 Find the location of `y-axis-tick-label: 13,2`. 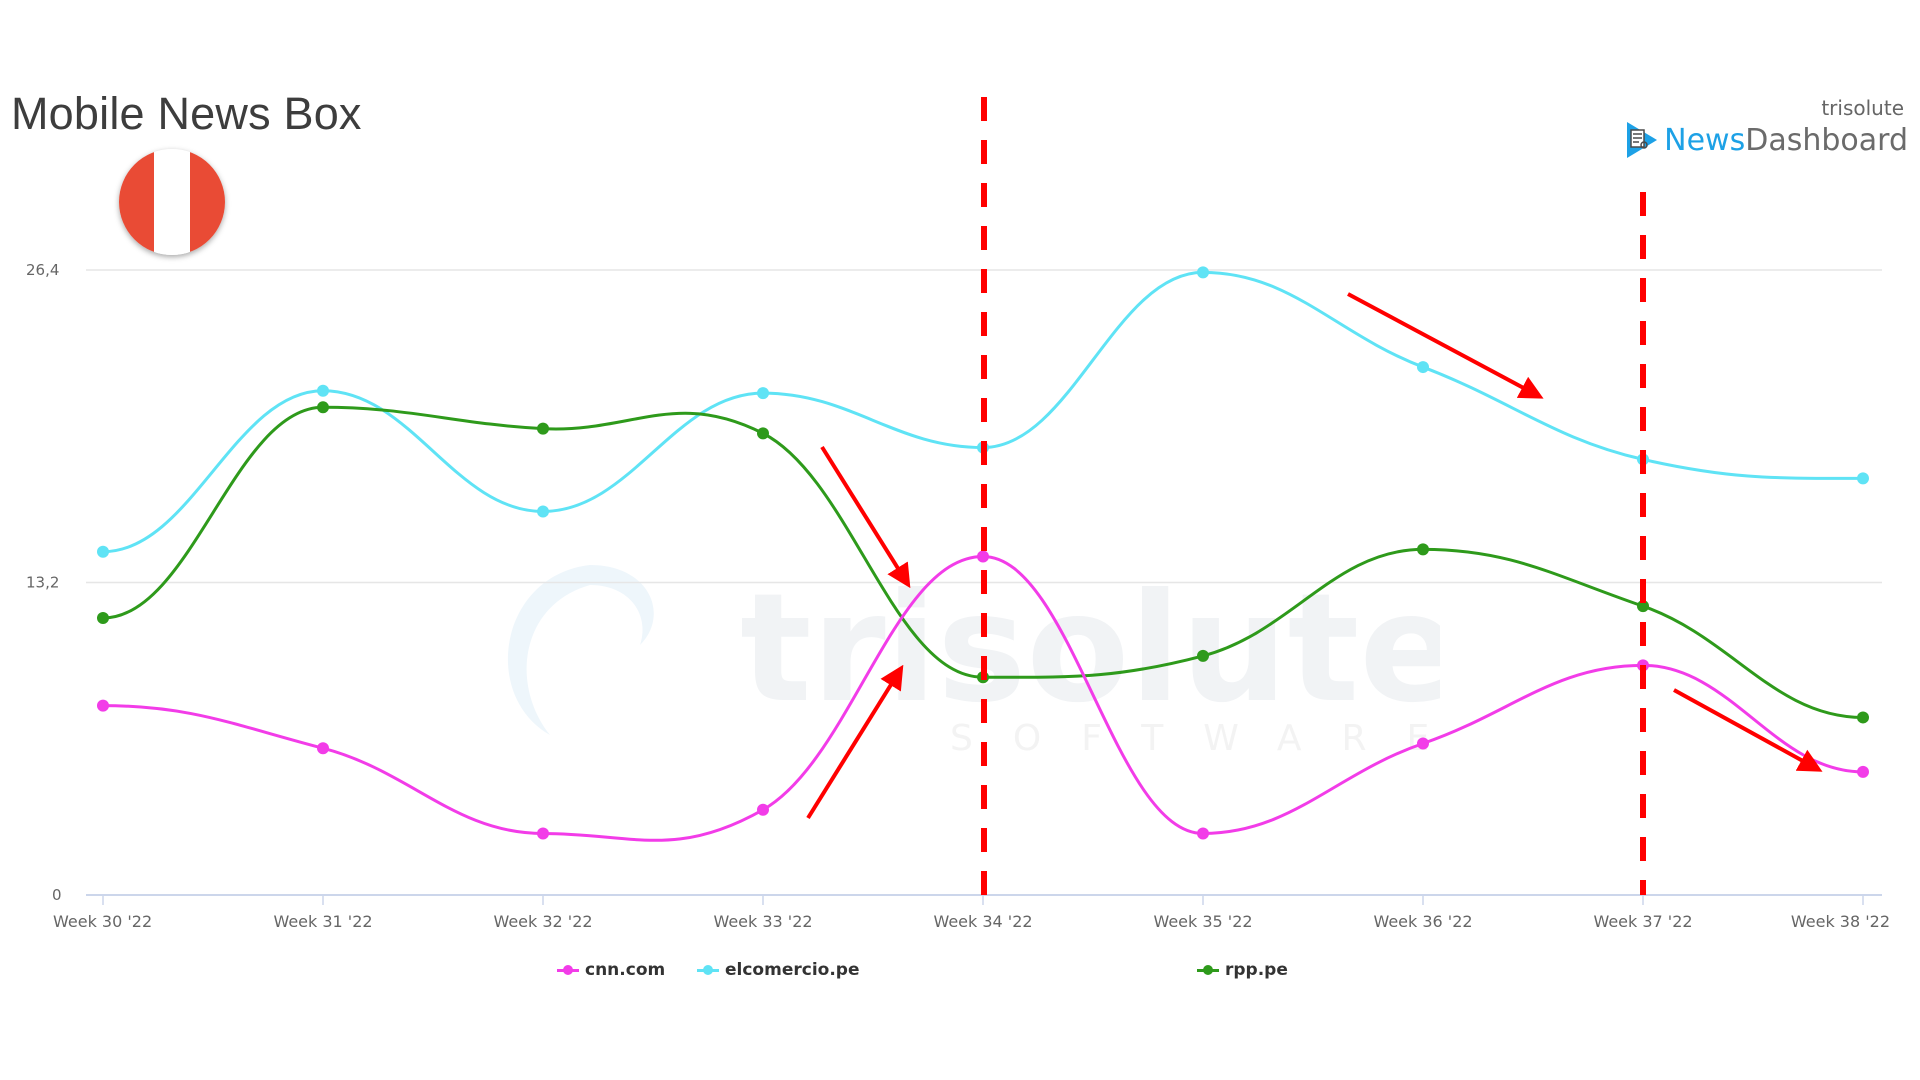

y-axis-tick-label: 13,2 is located at coordinates (42, 583).